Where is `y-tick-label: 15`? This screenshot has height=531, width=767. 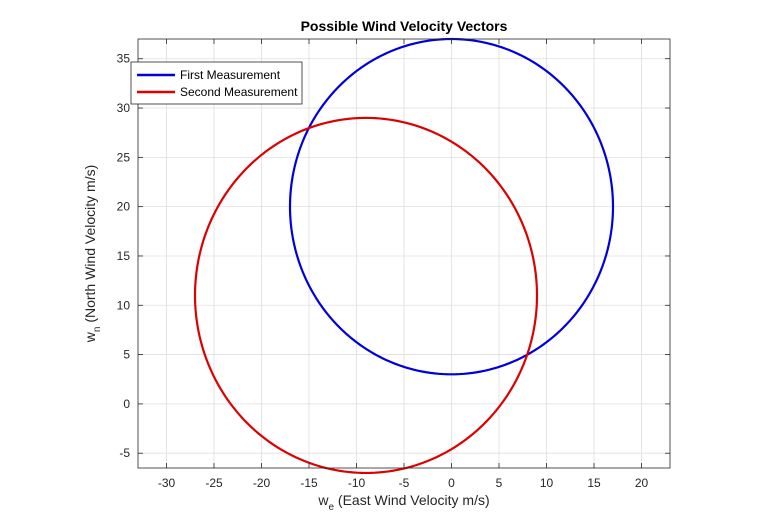
y-tick-label: 15 is located at coordinates (124, 256).